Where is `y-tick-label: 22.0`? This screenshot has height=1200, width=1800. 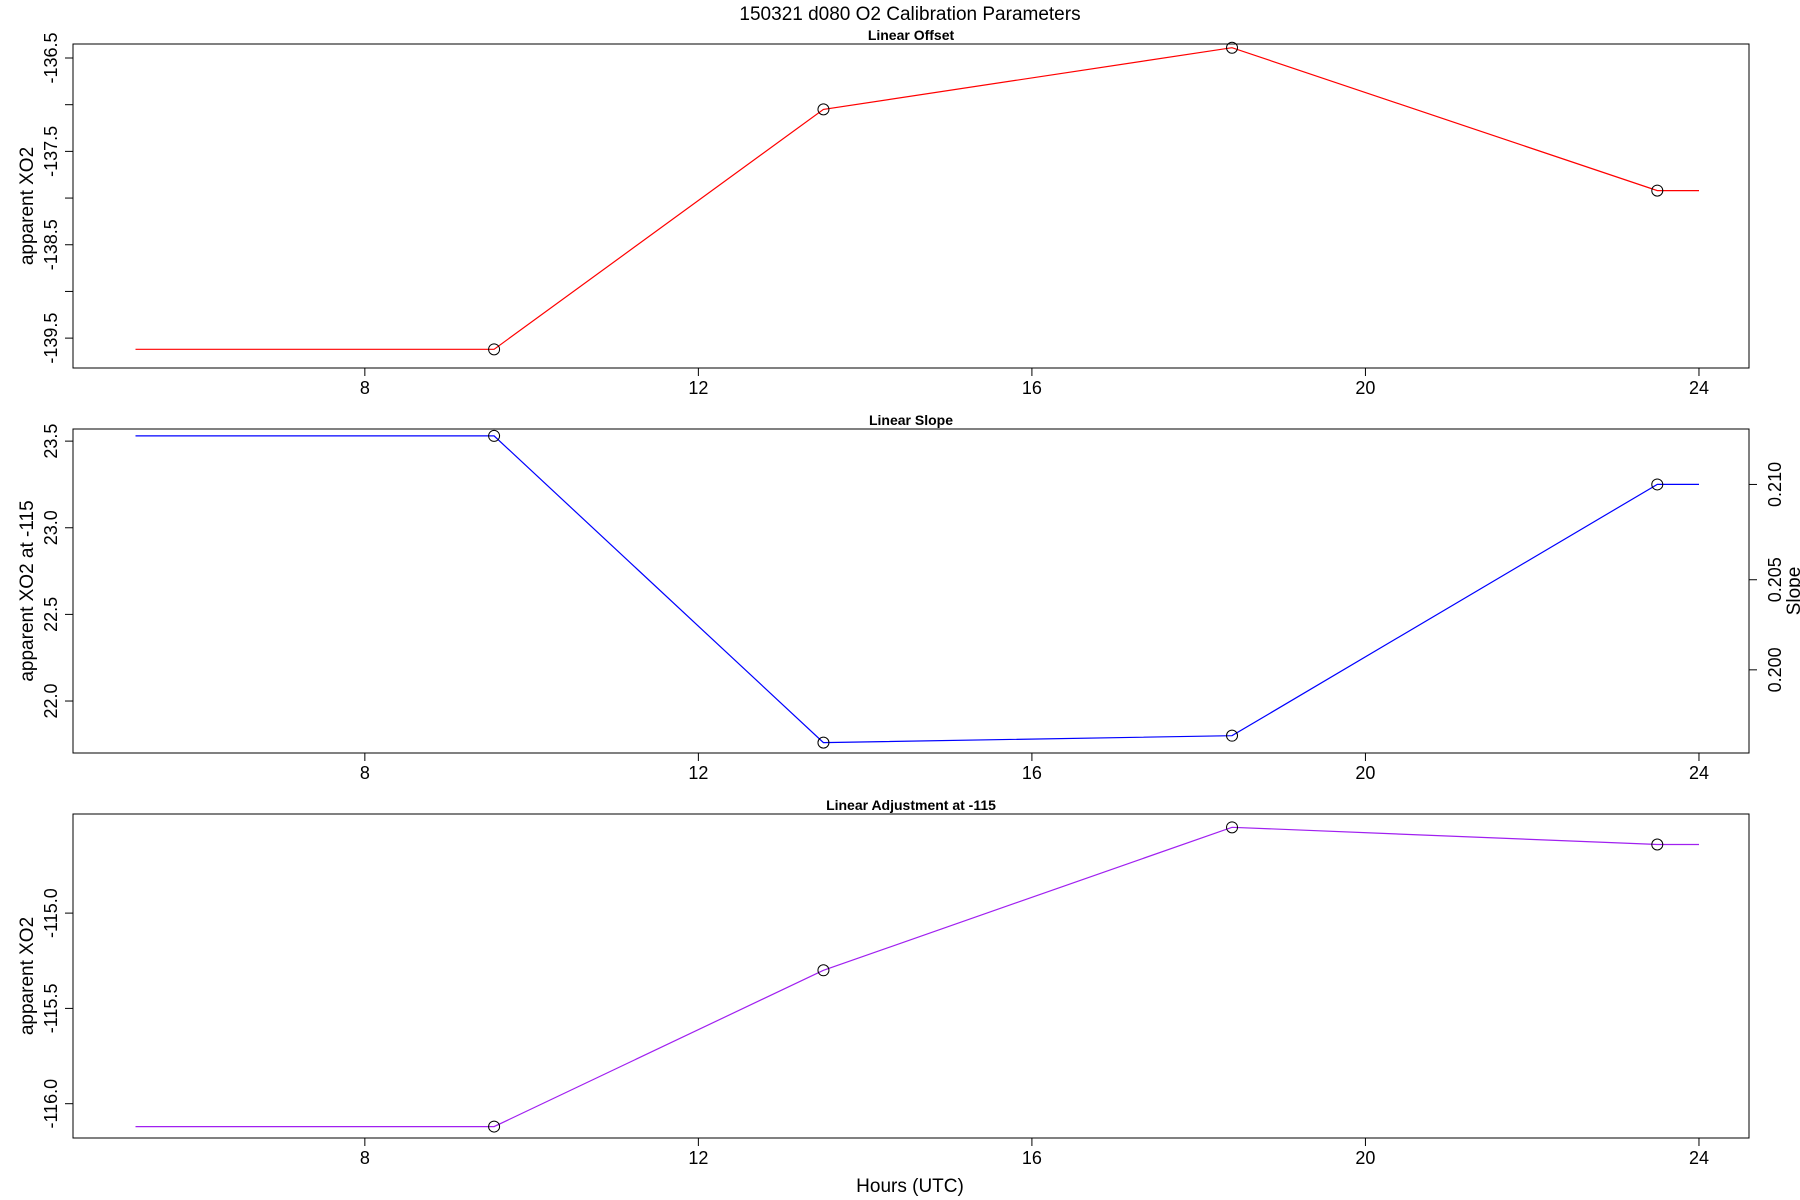 y-tick-label: 22.0 is located at coordinates (51, 700).